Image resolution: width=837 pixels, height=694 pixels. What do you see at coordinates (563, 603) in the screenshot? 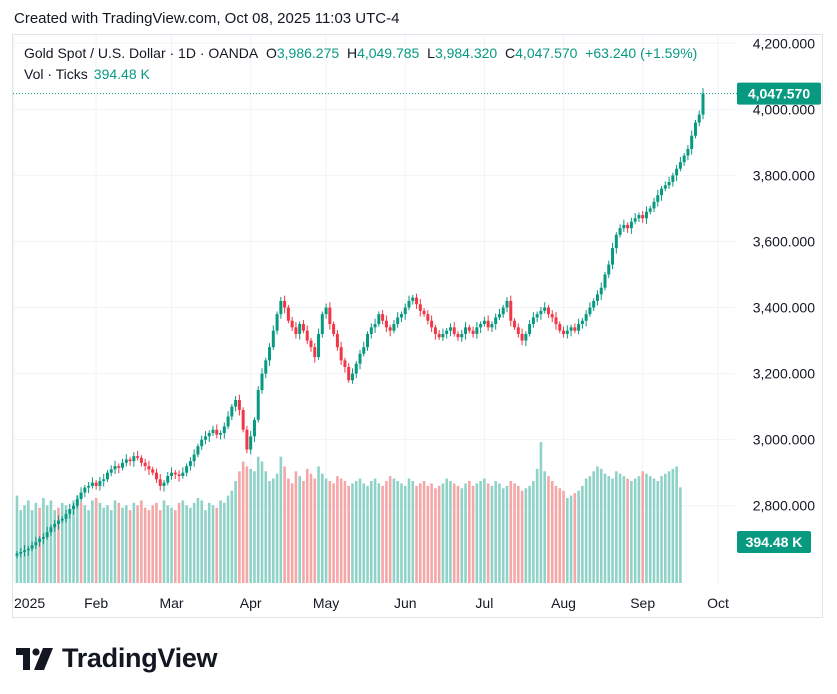
I see `x-tick-label: Aug` at bounding box center [563, 603].